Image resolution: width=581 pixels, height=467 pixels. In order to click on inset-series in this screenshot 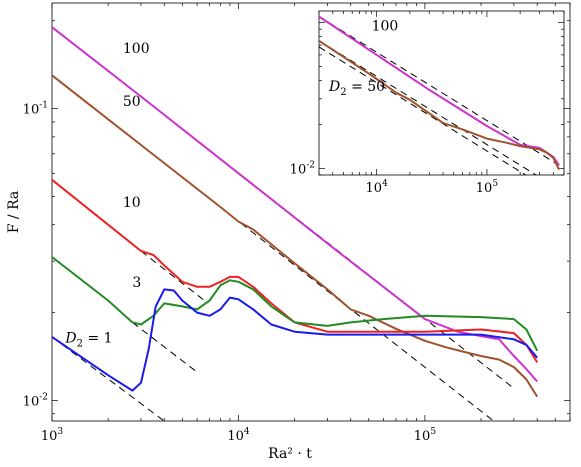, I will do `click(439, 93)`.